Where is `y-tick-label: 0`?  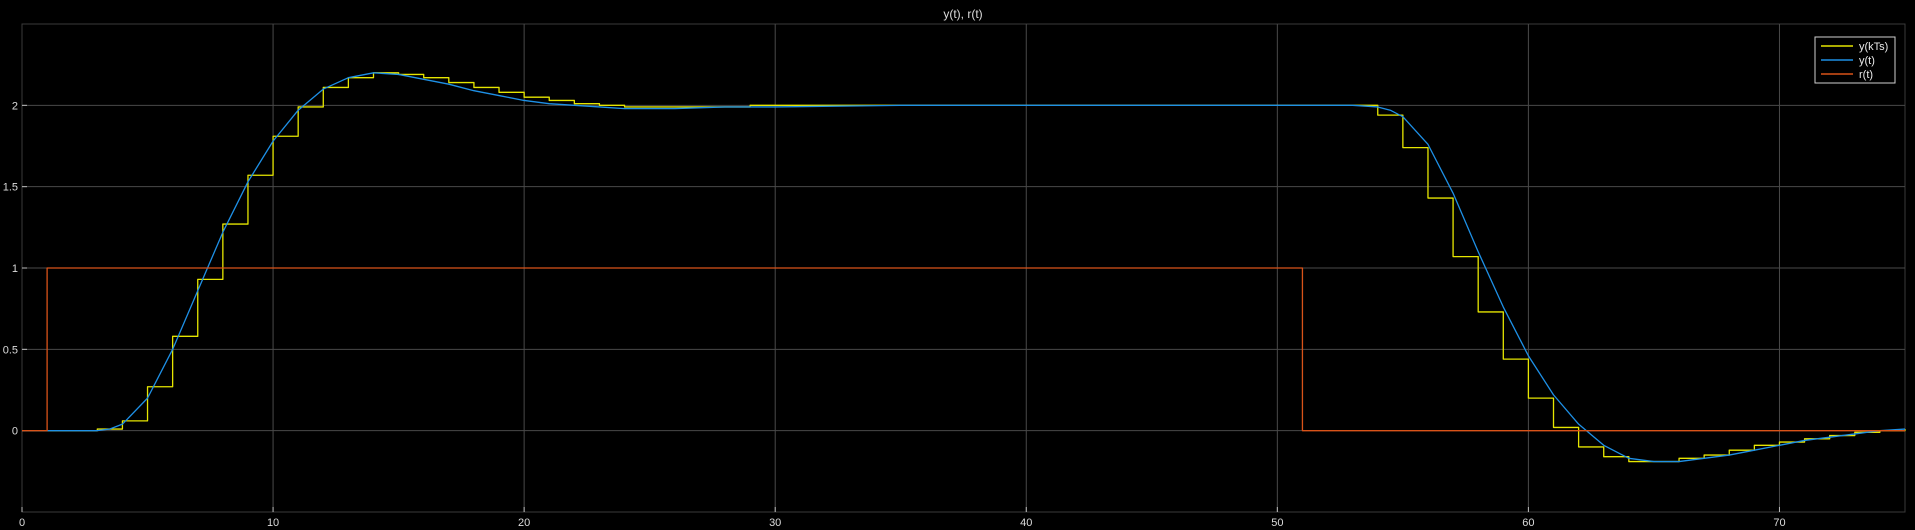 y-tick-label: 0 is located at coordinates (15, 432).